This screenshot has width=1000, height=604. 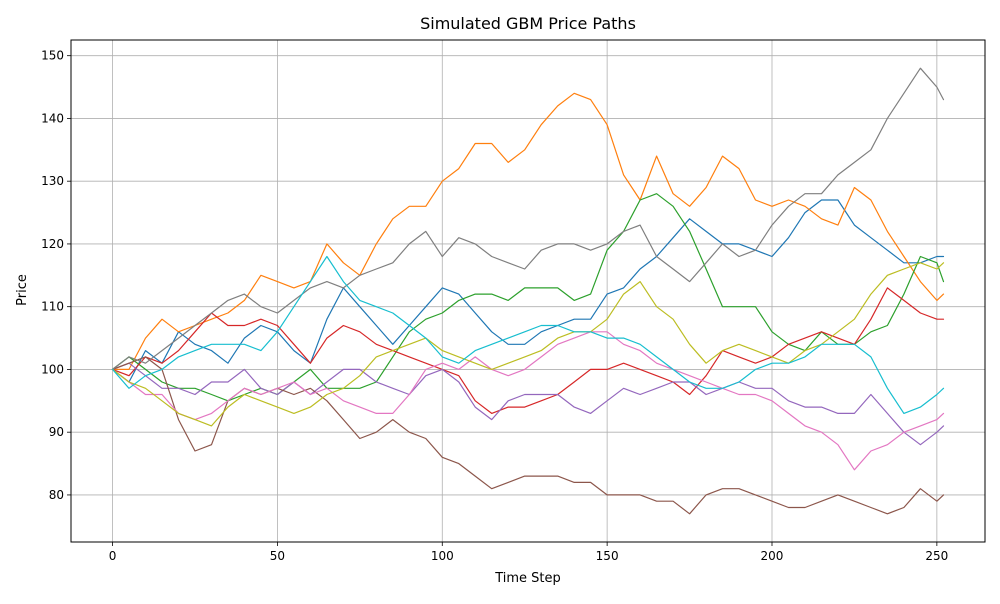 What do you see at coordinates (52, 118) in the screenshot?
I see `y-tick-label: 140` at bounding box center [52, 118].